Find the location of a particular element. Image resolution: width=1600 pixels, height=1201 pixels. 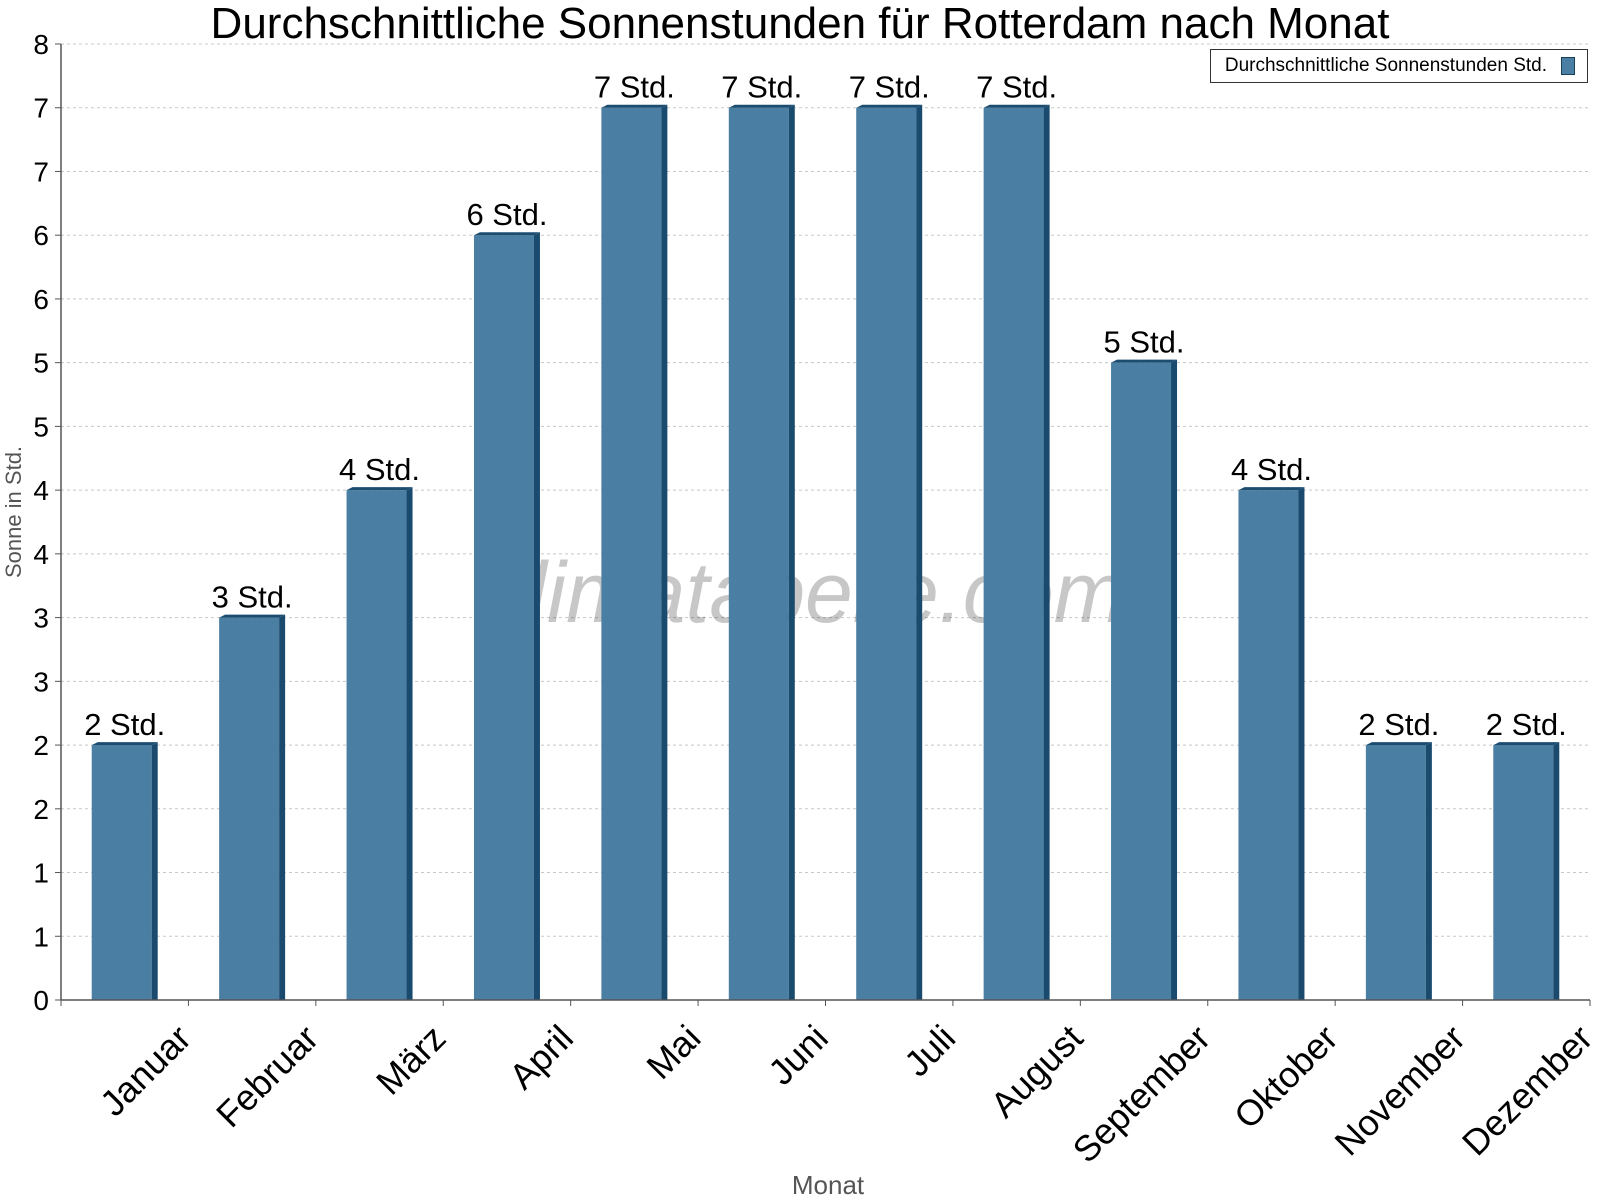

x-tick-label: November is located at coordinates (1399, 1090).